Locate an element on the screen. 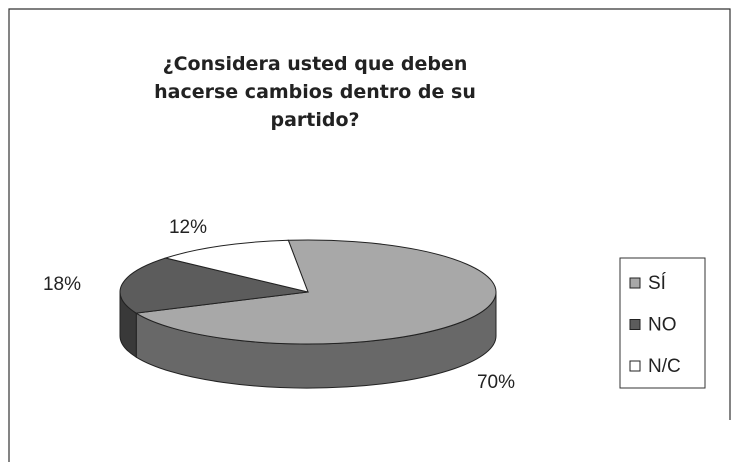 Image resolution: width=738 pixels, height=462 pixels. data-label: 12% is located at coordinates (188, 227).